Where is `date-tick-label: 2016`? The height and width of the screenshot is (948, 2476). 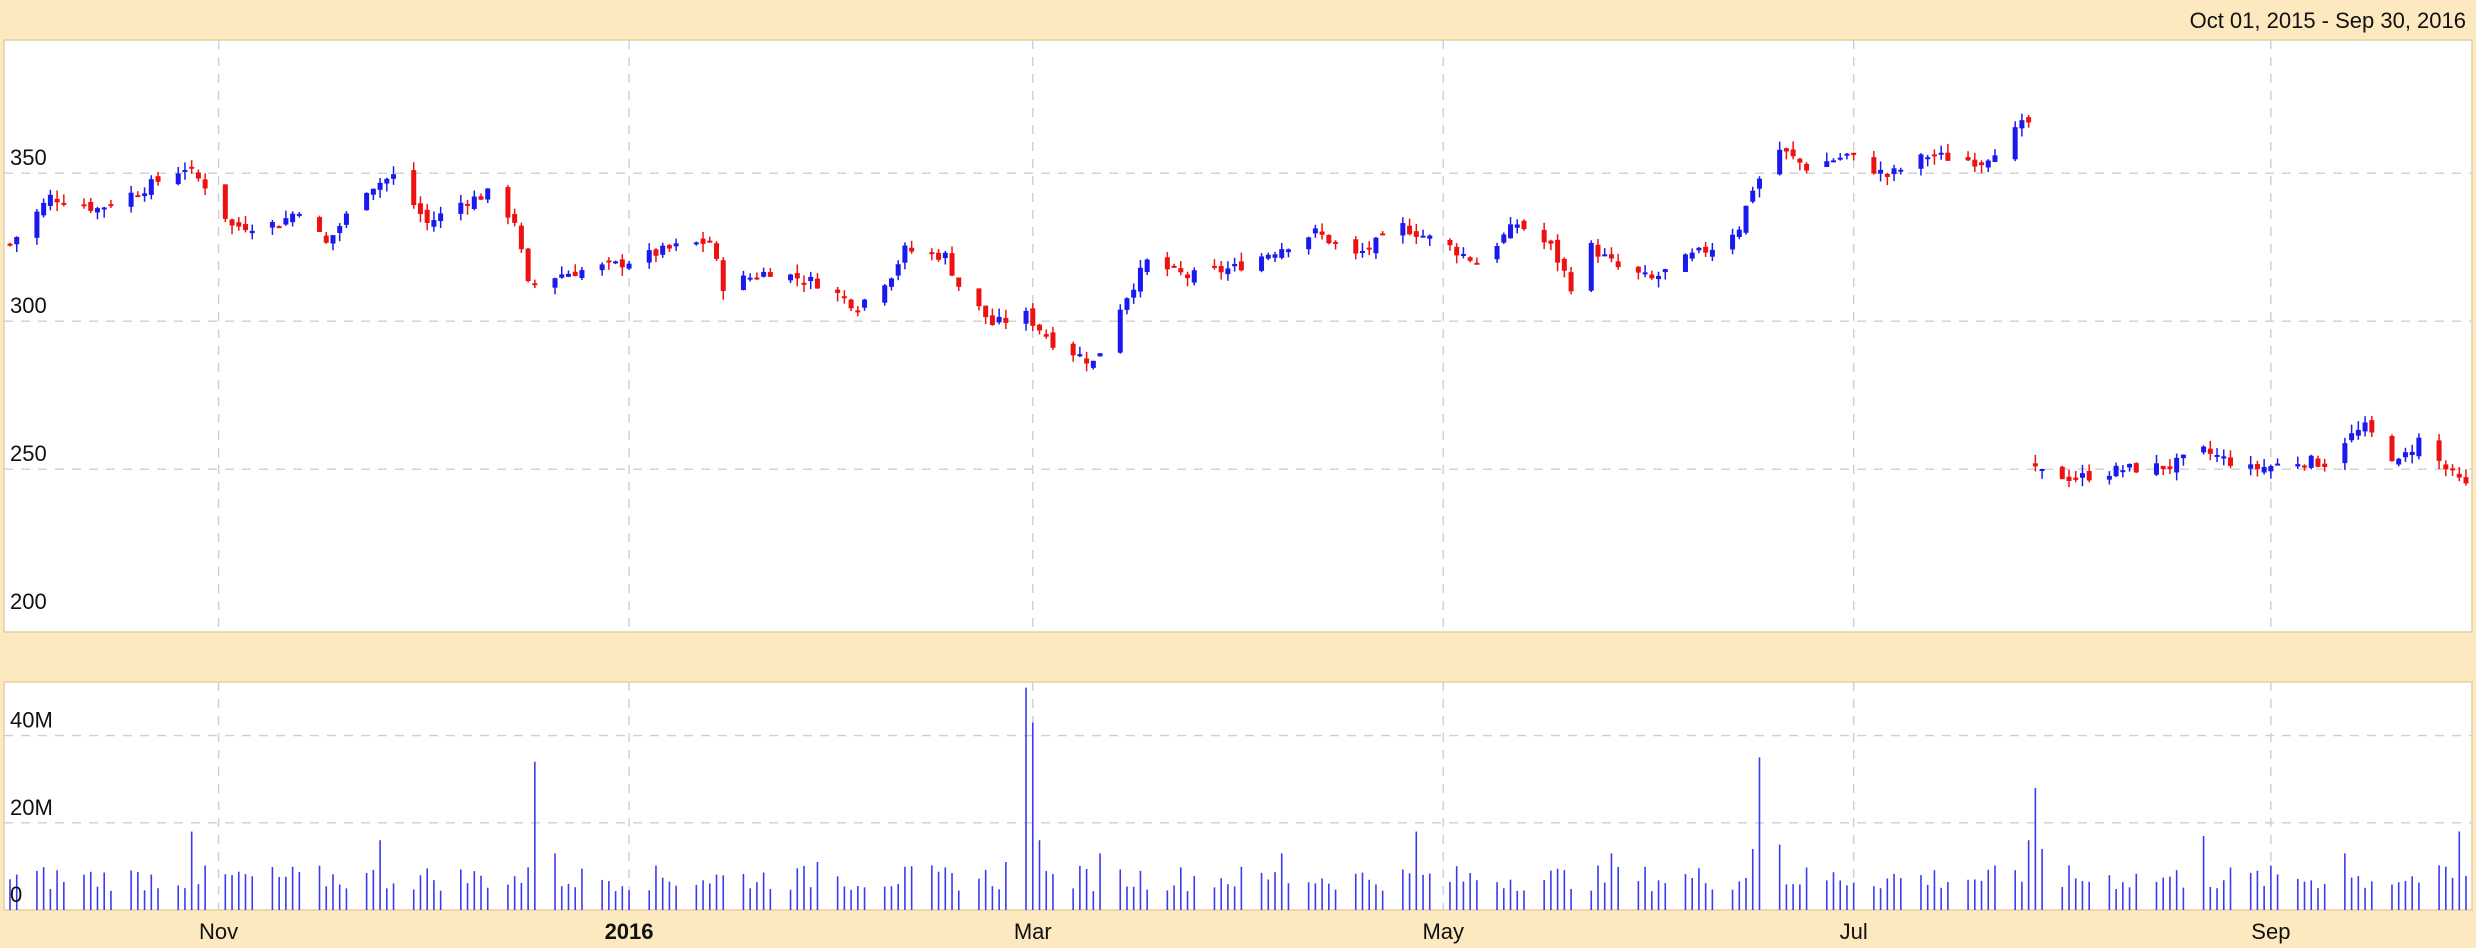 date-tick-label: 2016 is located at coordinates (629, 931).